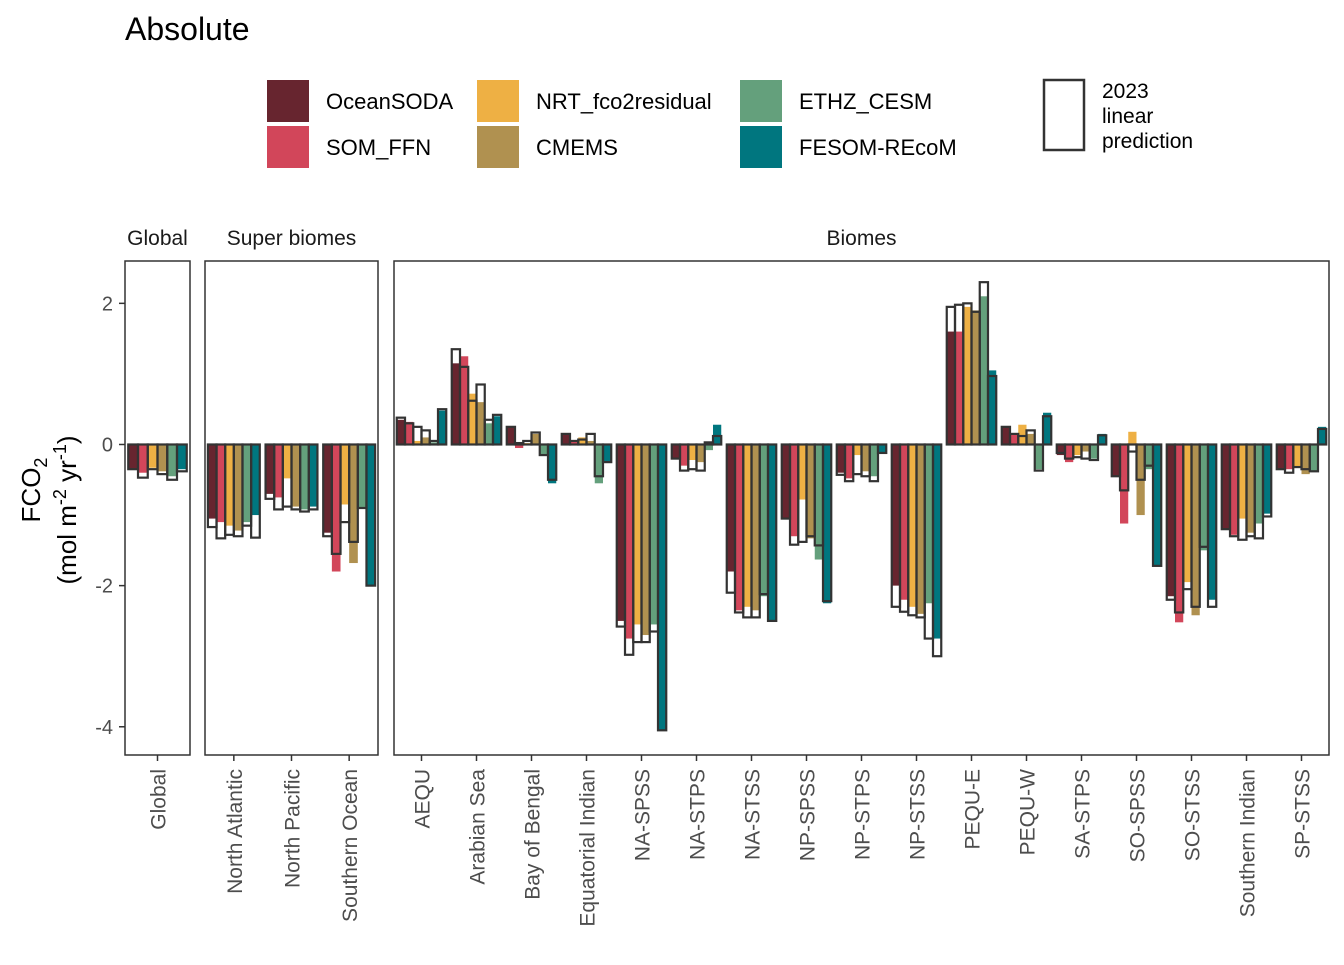 The height and width of the screenshot is (965, 1344). What do you see at coordinates (162, 458) in the screenshot?
I see `bar-global-cmems` at bounding box center [162, 458].